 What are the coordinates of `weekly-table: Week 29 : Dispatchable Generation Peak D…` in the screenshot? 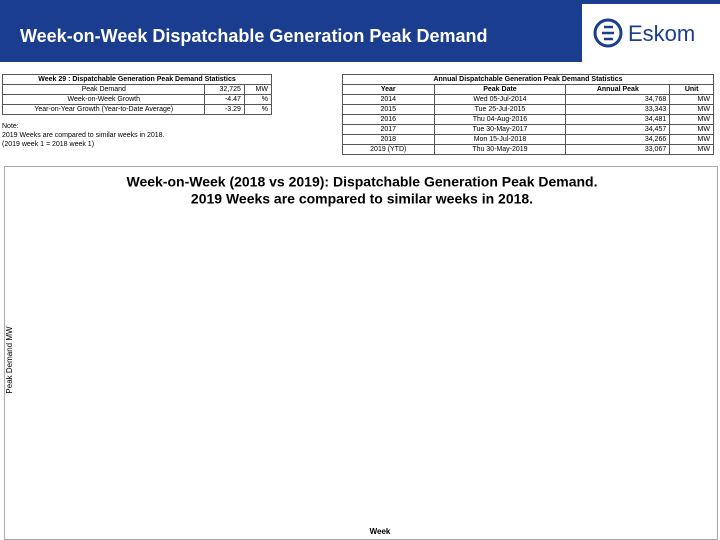 It's located at (137, 94).